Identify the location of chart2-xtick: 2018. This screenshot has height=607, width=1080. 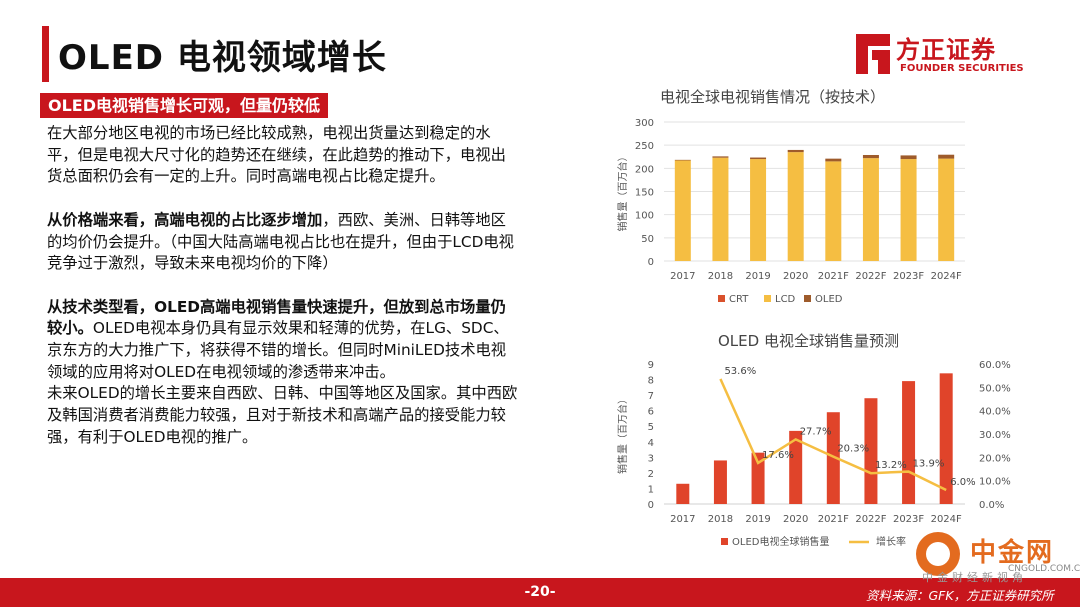
(720, 519).